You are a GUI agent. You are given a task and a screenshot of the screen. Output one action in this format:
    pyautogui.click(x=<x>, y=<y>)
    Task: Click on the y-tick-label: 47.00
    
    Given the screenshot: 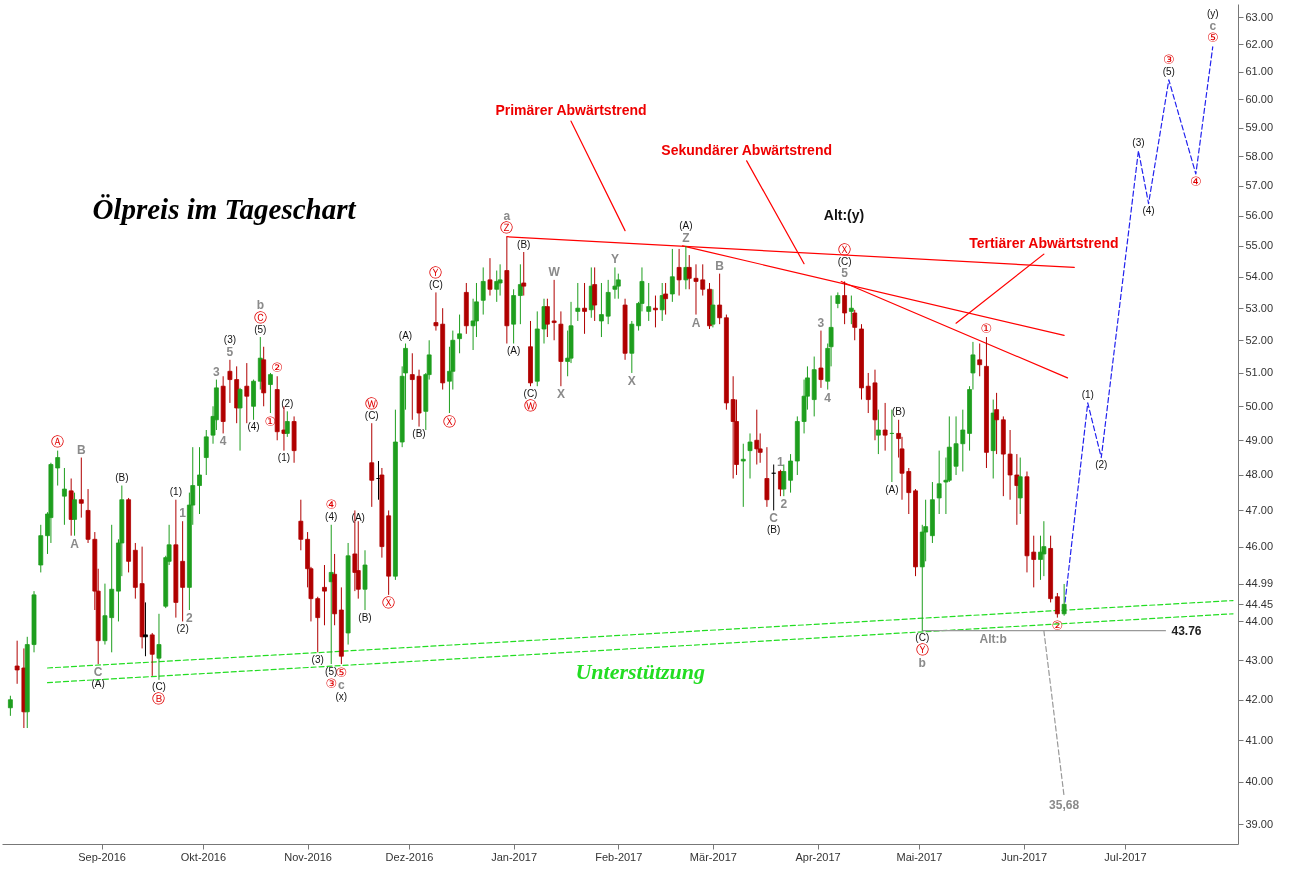 What is the action you would take?
    pyautogui.click(x=1259, y=509)
    